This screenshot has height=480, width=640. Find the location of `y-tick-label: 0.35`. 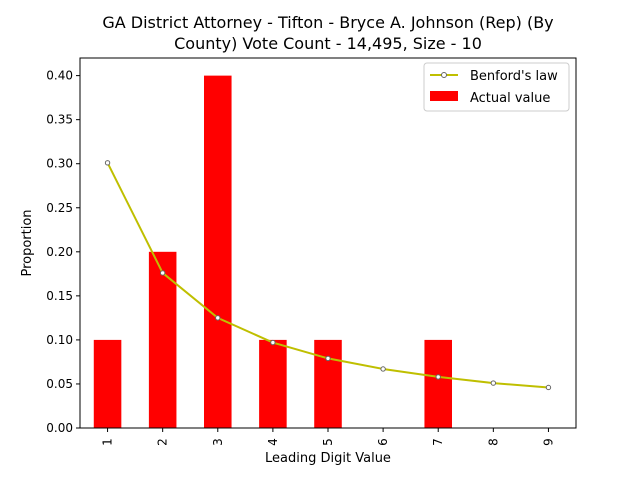

y-tick-label: 0.35 is located at coordinates (59, 120).